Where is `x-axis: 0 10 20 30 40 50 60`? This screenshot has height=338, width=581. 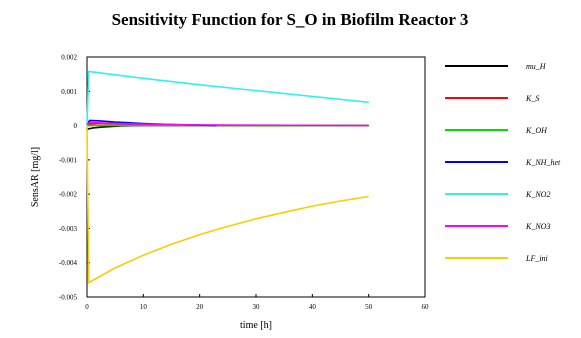 x-axis: 0 10 20 30 40 50 60 is located at coordinates (257, 302).